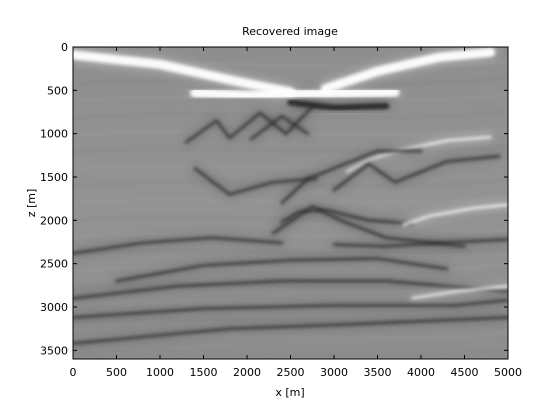 This screenshot has height=420, width=560. Describe the element at coordinates (378, 372) in the screenshot. I see `x-tick-label: 3500` at that location.